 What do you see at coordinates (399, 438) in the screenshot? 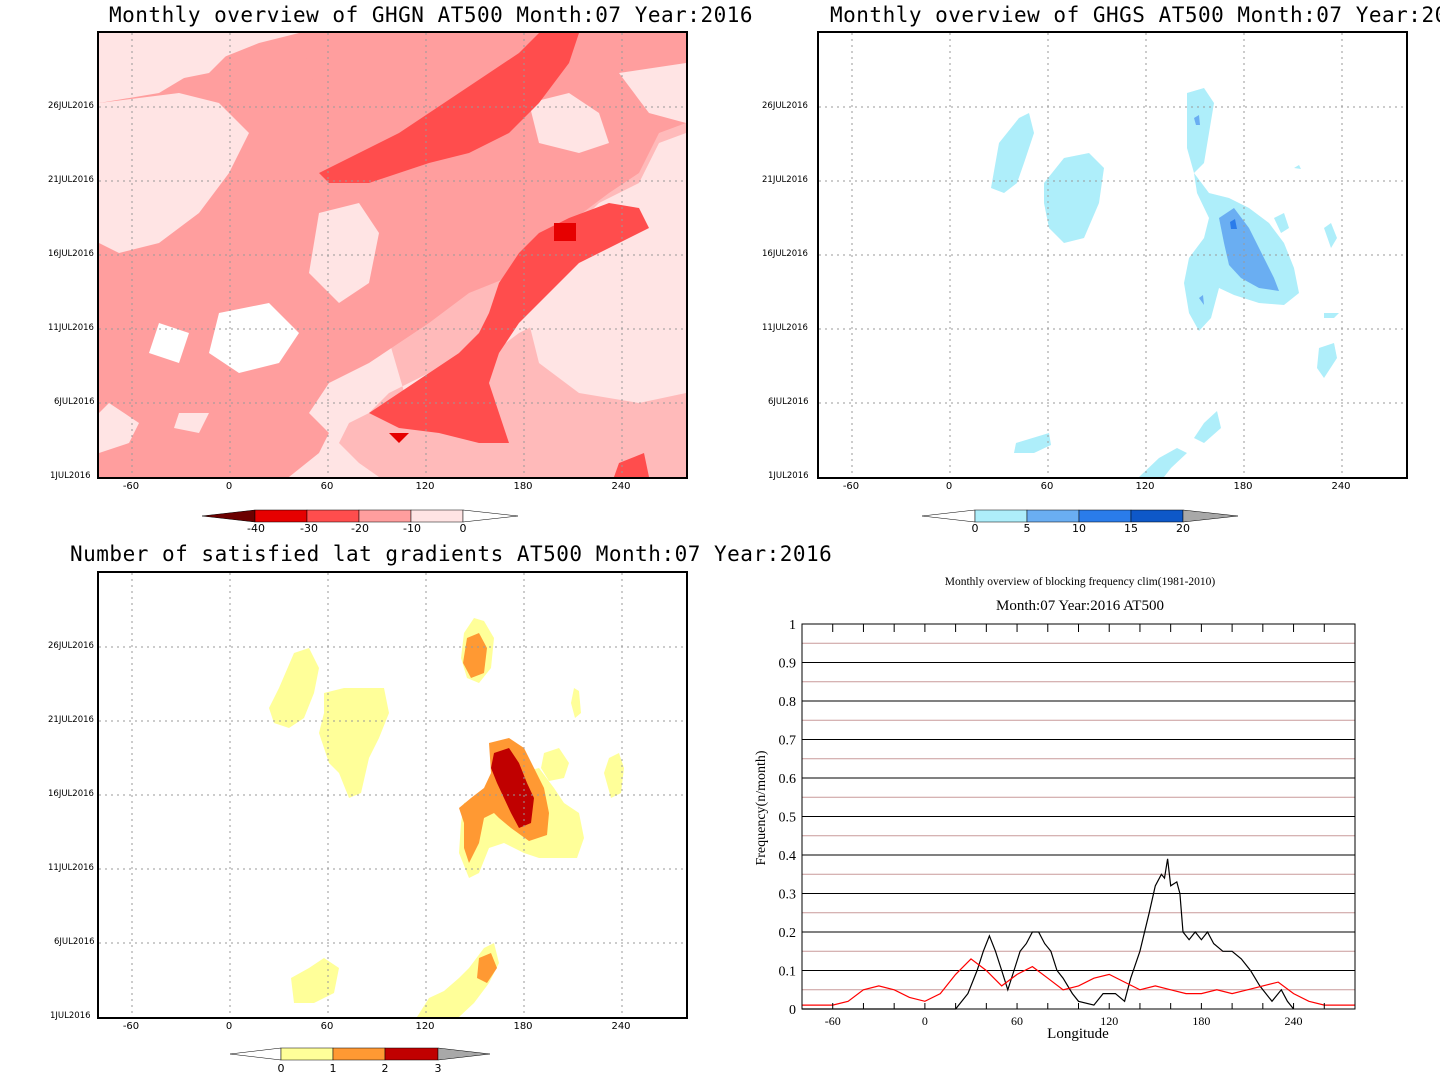
I see `ghgn-level-minus30` at bounding box center [399, 438].